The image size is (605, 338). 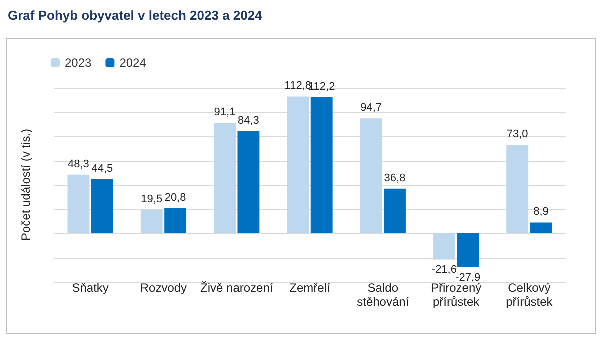 I want to click on data-label: 73,0, so click(x=517, y=134).